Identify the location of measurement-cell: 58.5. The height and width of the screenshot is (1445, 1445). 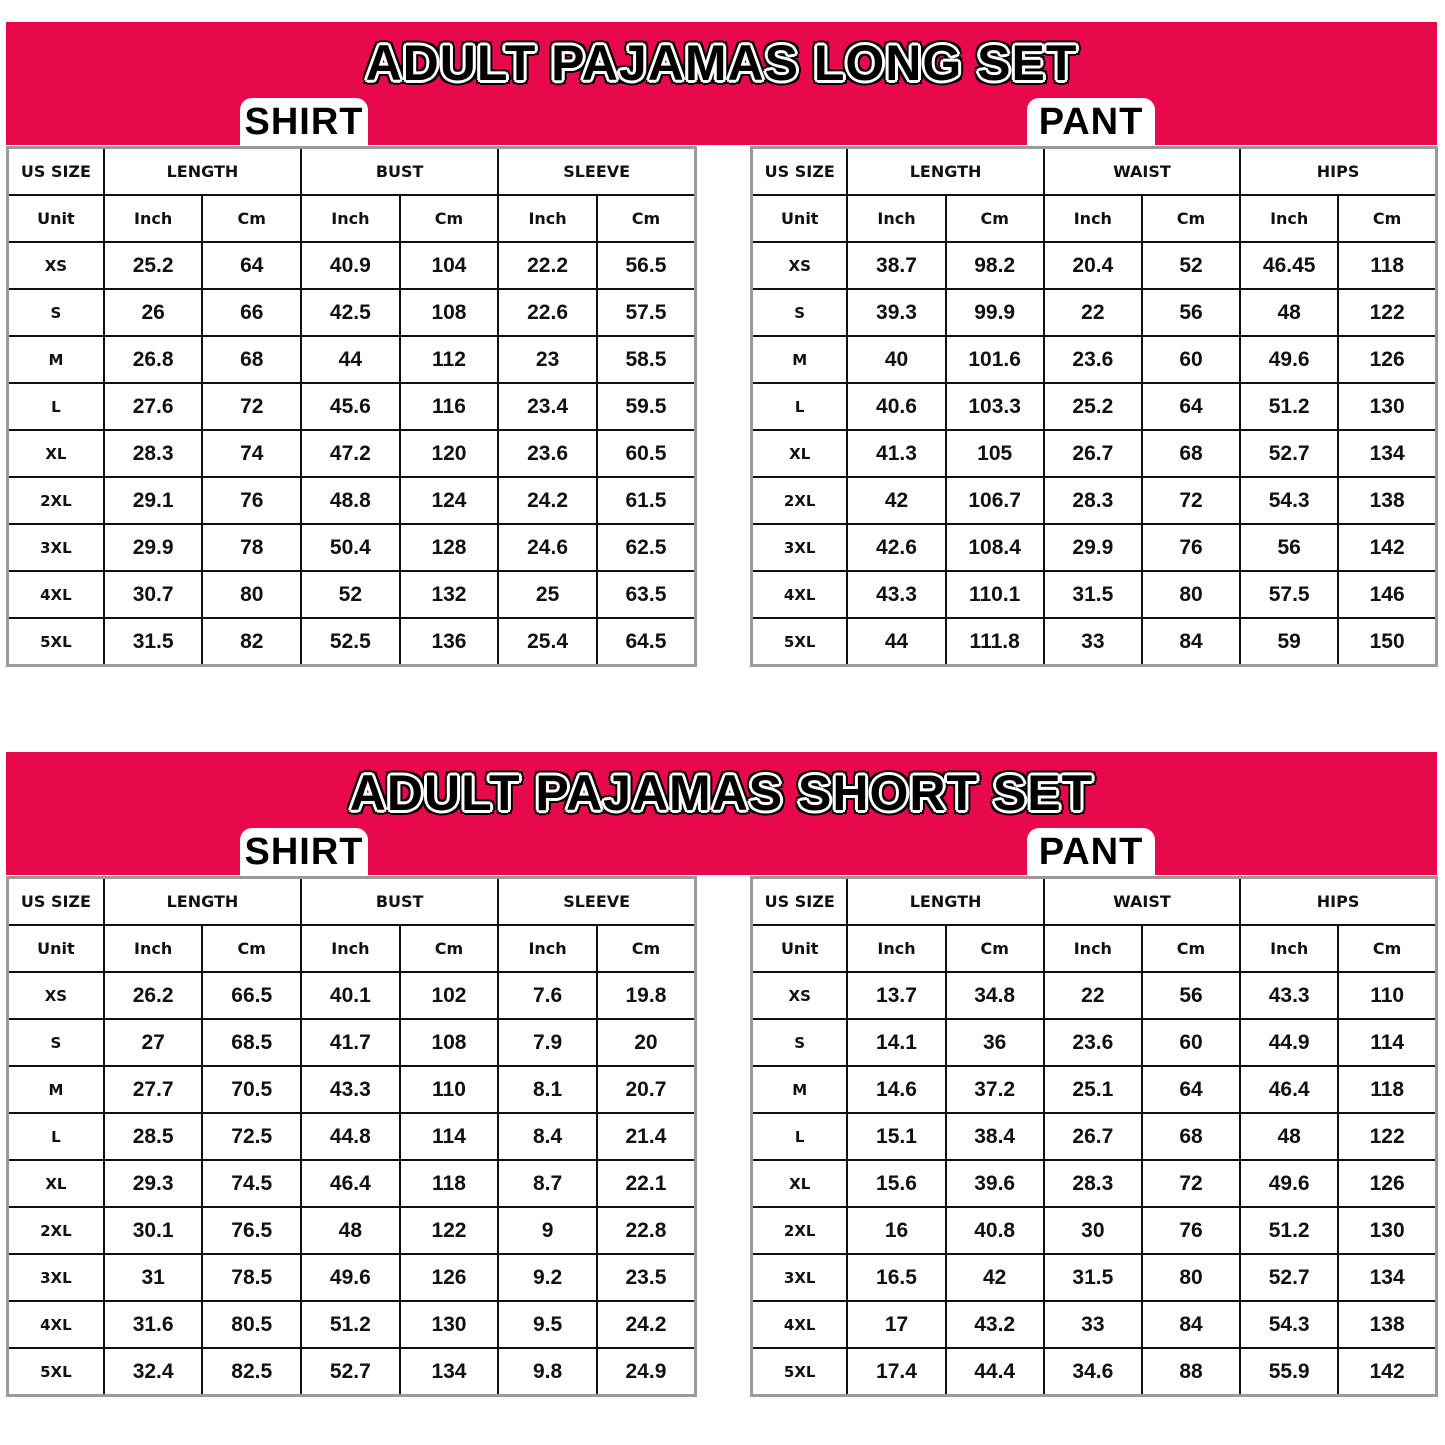
(646, 359).